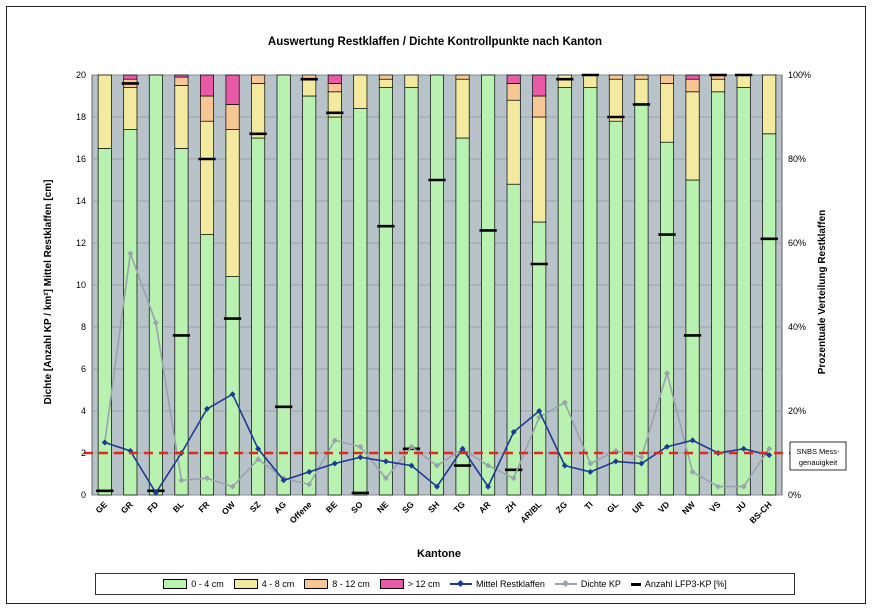 The image size is (873, 610). Describe the element at coordinates (81, 201) in the screenshot. I see `y-tick-label: 14` at that location.